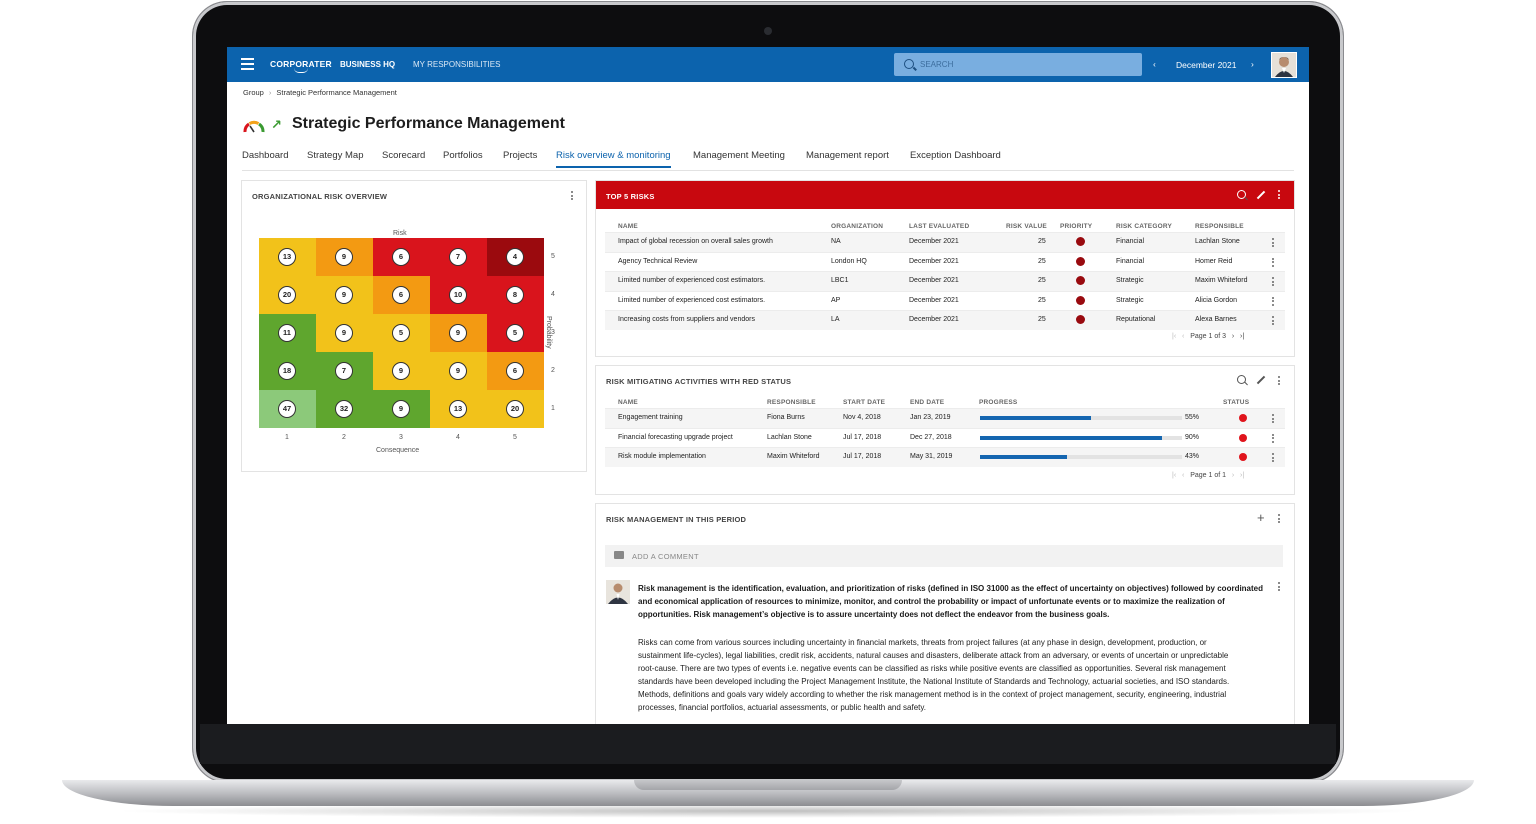 The width and height of the screenshot is (1536, 824). What do you see at coordinates (404, 155) in the screenshot?
I see `tab-scorecard: Scorecard` at bounding box center [404, 155].